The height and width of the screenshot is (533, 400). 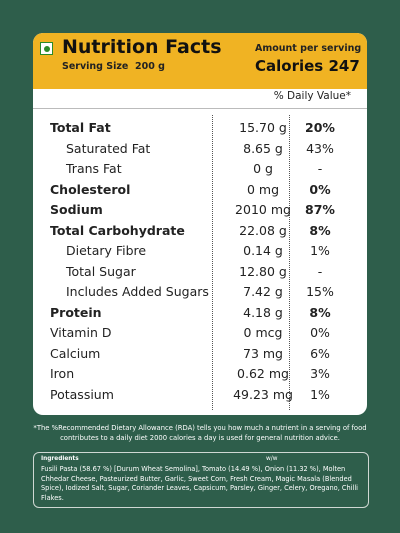 What do you see at coordinates (82, 394) in the screenshot?
I see `nutrient-name: Potassium` at bounding box center [82, 394].